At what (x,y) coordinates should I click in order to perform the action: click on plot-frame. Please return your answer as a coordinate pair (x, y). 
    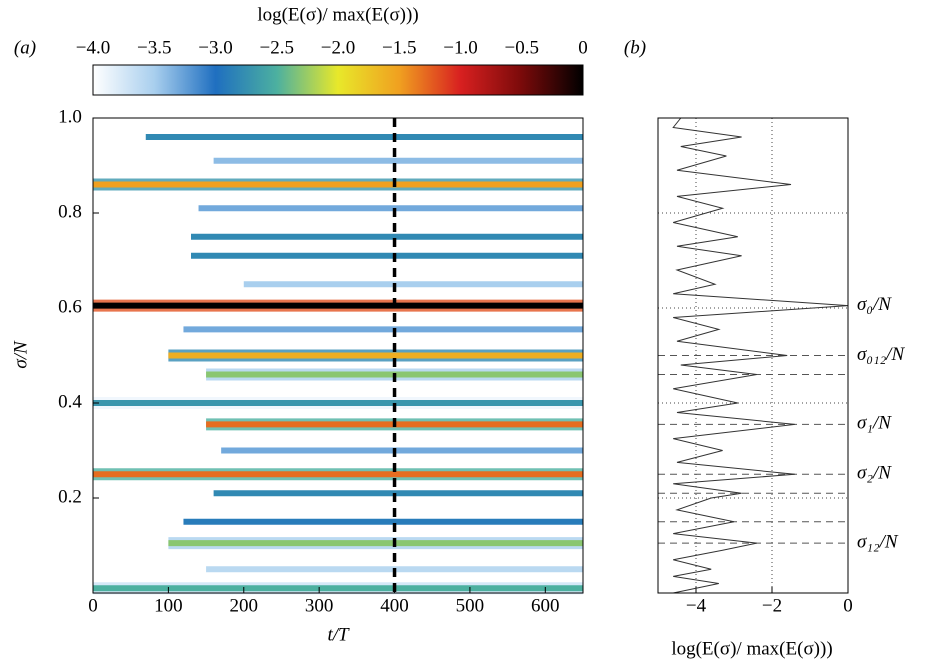
    Looking at the image, I should click on (753, 355).